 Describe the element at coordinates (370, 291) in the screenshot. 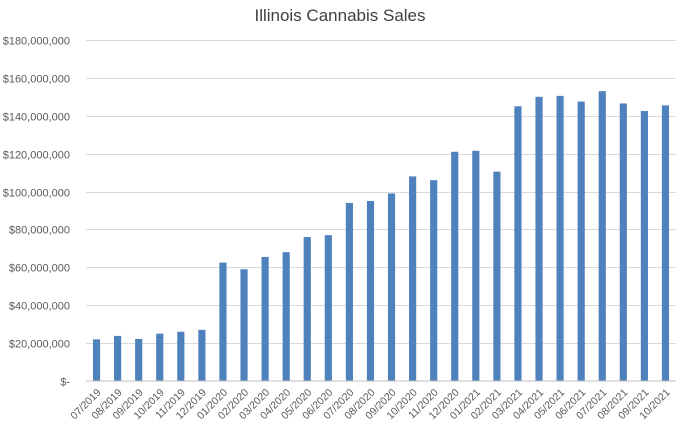

I see `bar-08-2020` at that location.